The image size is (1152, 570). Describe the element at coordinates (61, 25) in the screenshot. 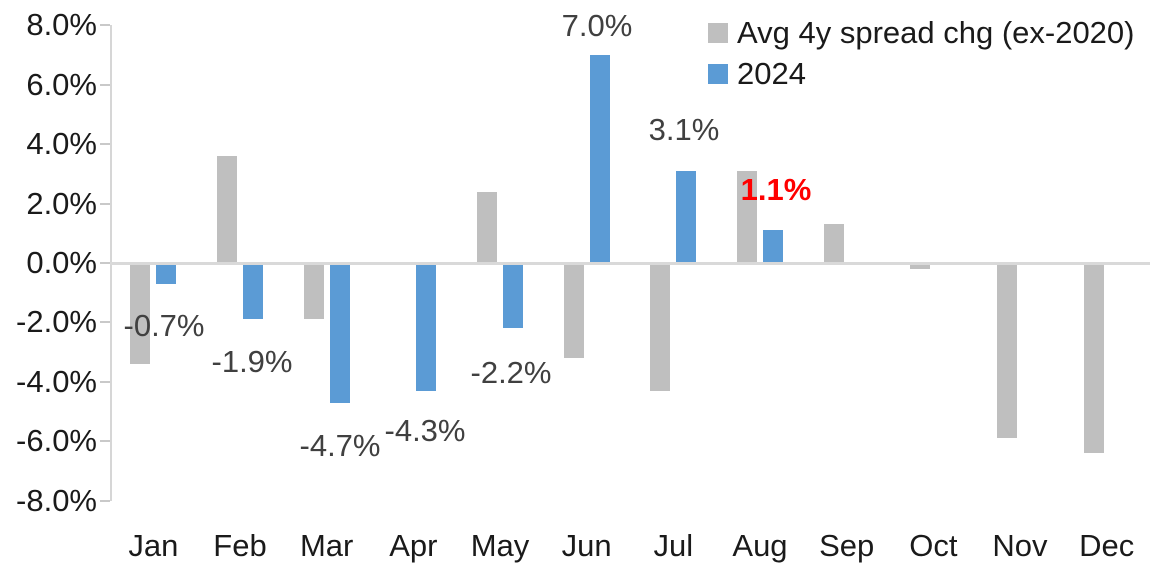

I see `y-tick-label: 8.0%` at that location.